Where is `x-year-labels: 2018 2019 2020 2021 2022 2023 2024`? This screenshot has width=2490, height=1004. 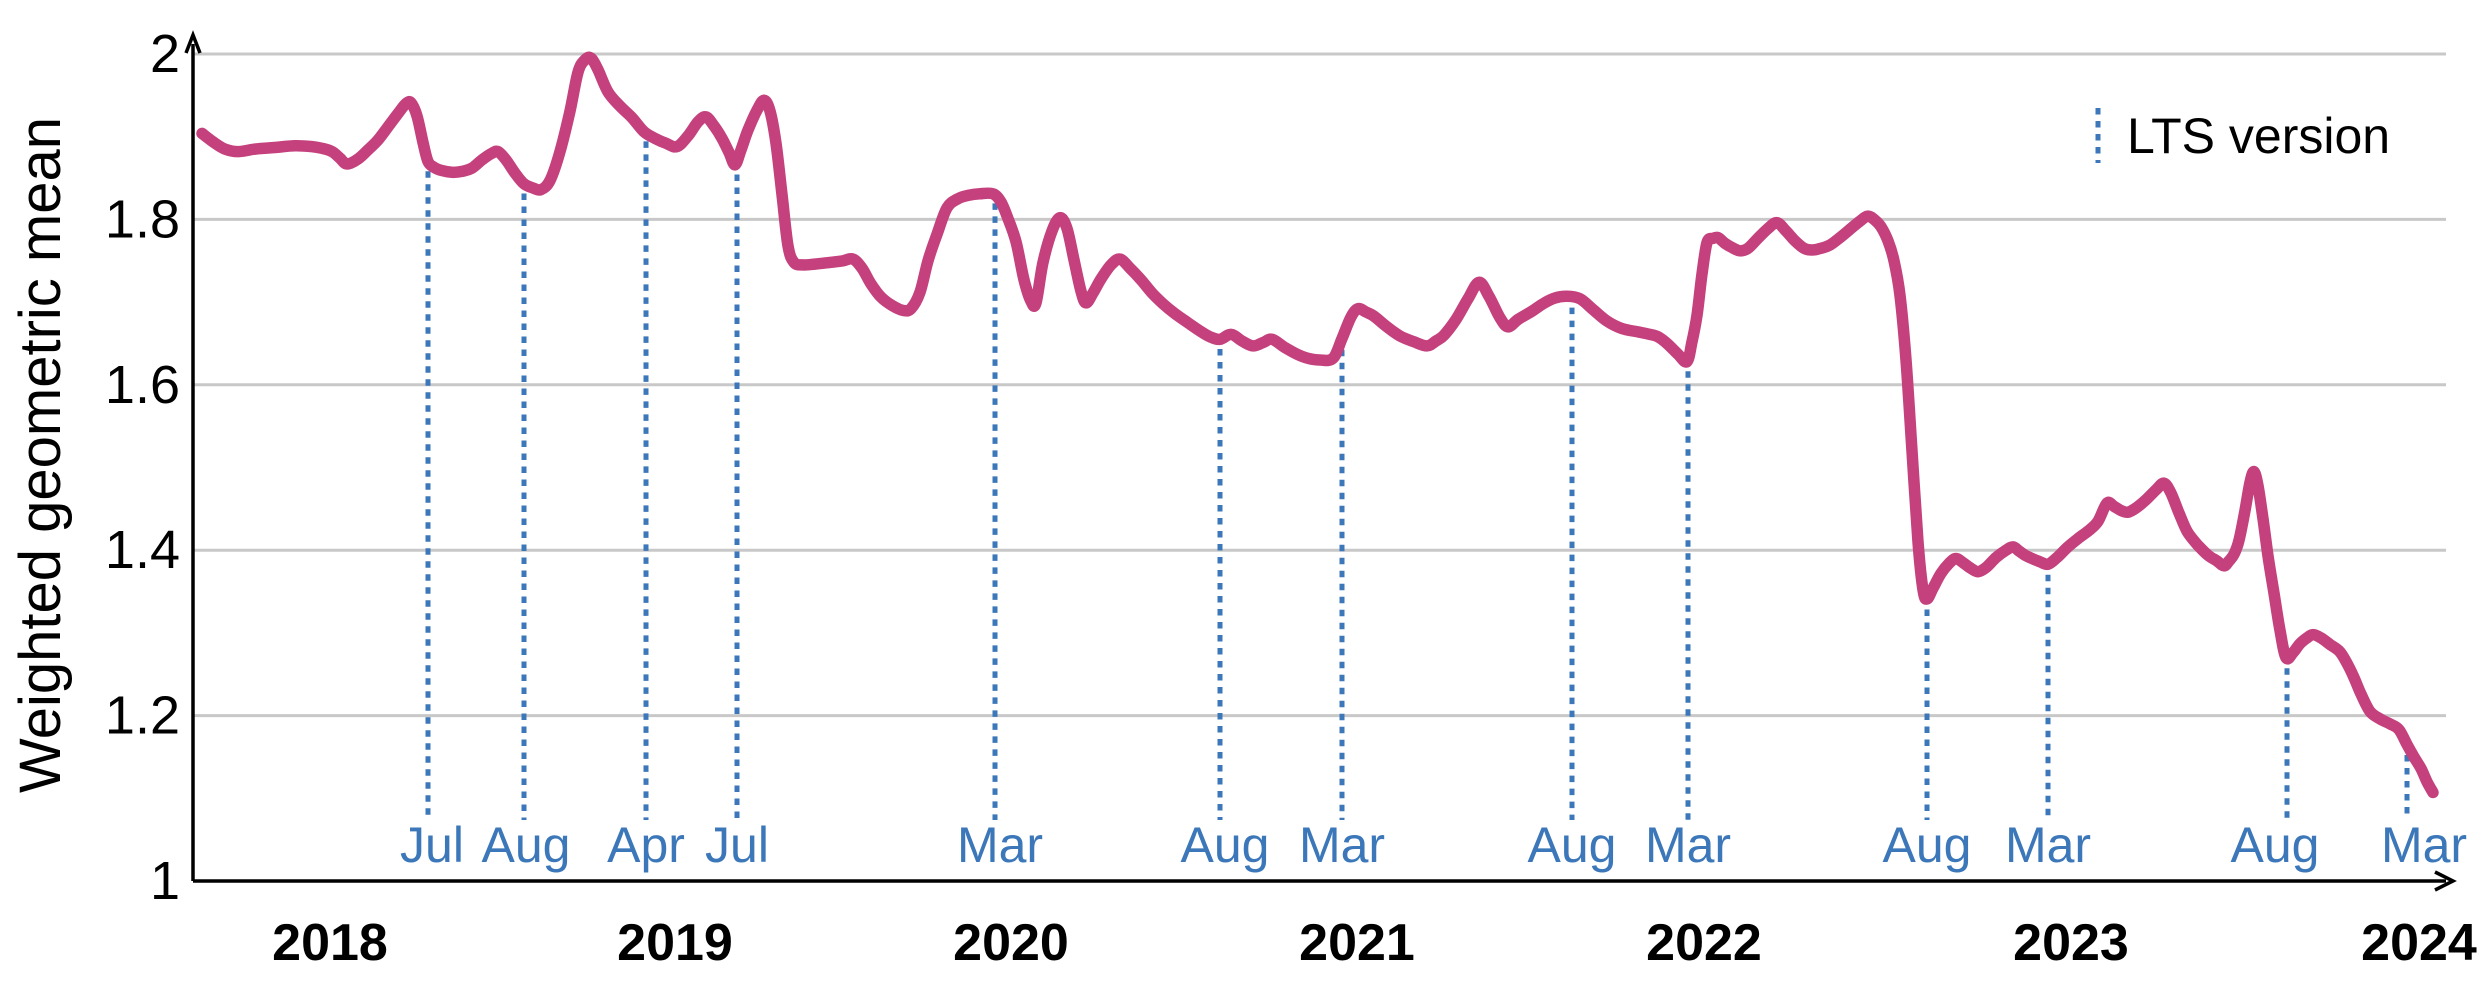
x-year-labels: 2018 2019 2020 2021 2022 2023 2024 is located at coordinates (1374, 943).